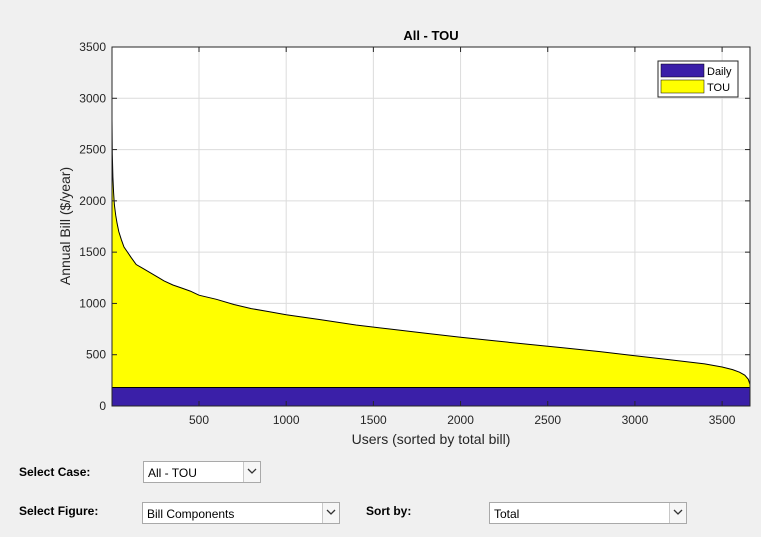 This screenshot has height=537, width=761. Describe the element at coordinates (460, 420) in the screenshot. I see `x-tick-label: 2000` at that location.